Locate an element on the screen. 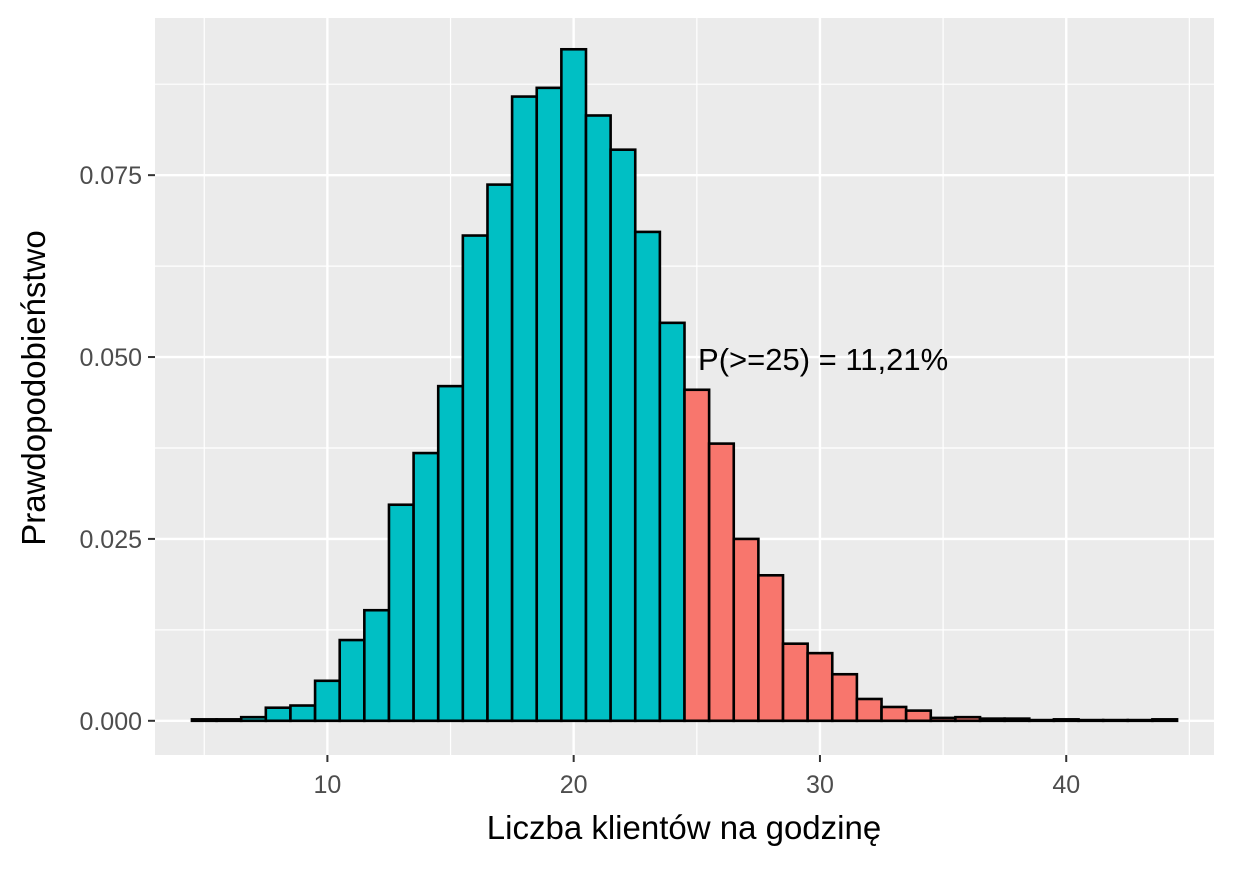 The height and width of the screenshot is (869, 1234). y-tick-label: 0.075 is located at coordinates (110, 176).